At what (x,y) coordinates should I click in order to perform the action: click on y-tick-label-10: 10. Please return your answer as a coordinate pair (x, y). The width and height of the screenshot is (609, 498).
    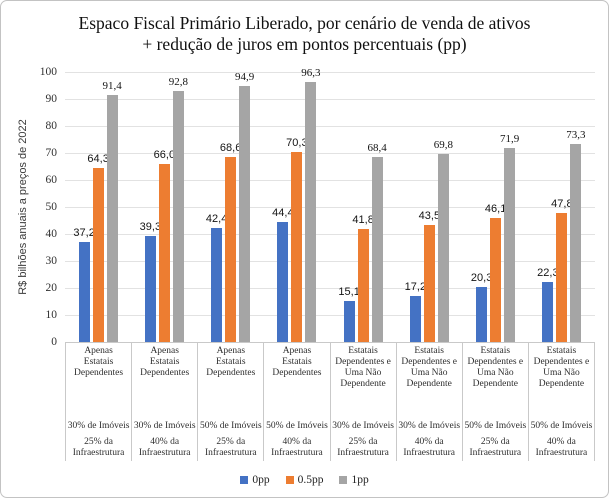
    Looking at the image, I should click on (51, 315).